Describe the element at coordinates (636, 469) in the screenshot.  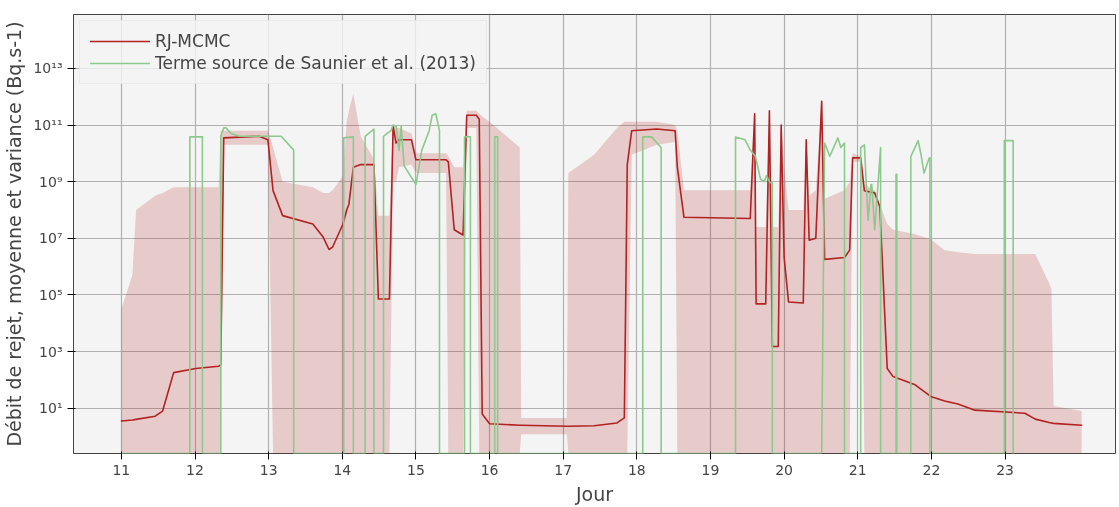
I see `x-tick-label: 18` at that location.